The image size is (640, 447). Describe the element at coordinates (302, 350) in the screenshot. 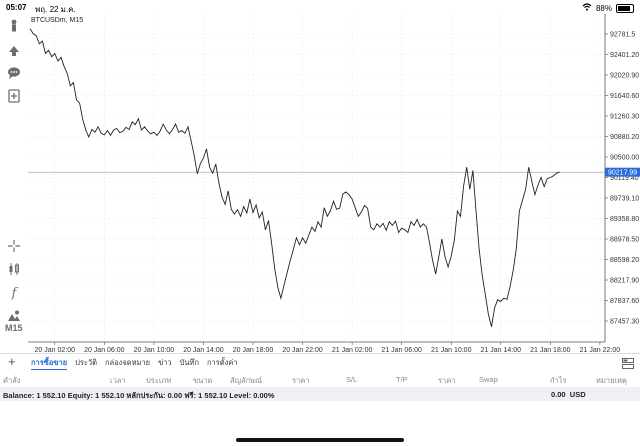

I see `x-tick-label: 20 Jan 22:00` at that location.